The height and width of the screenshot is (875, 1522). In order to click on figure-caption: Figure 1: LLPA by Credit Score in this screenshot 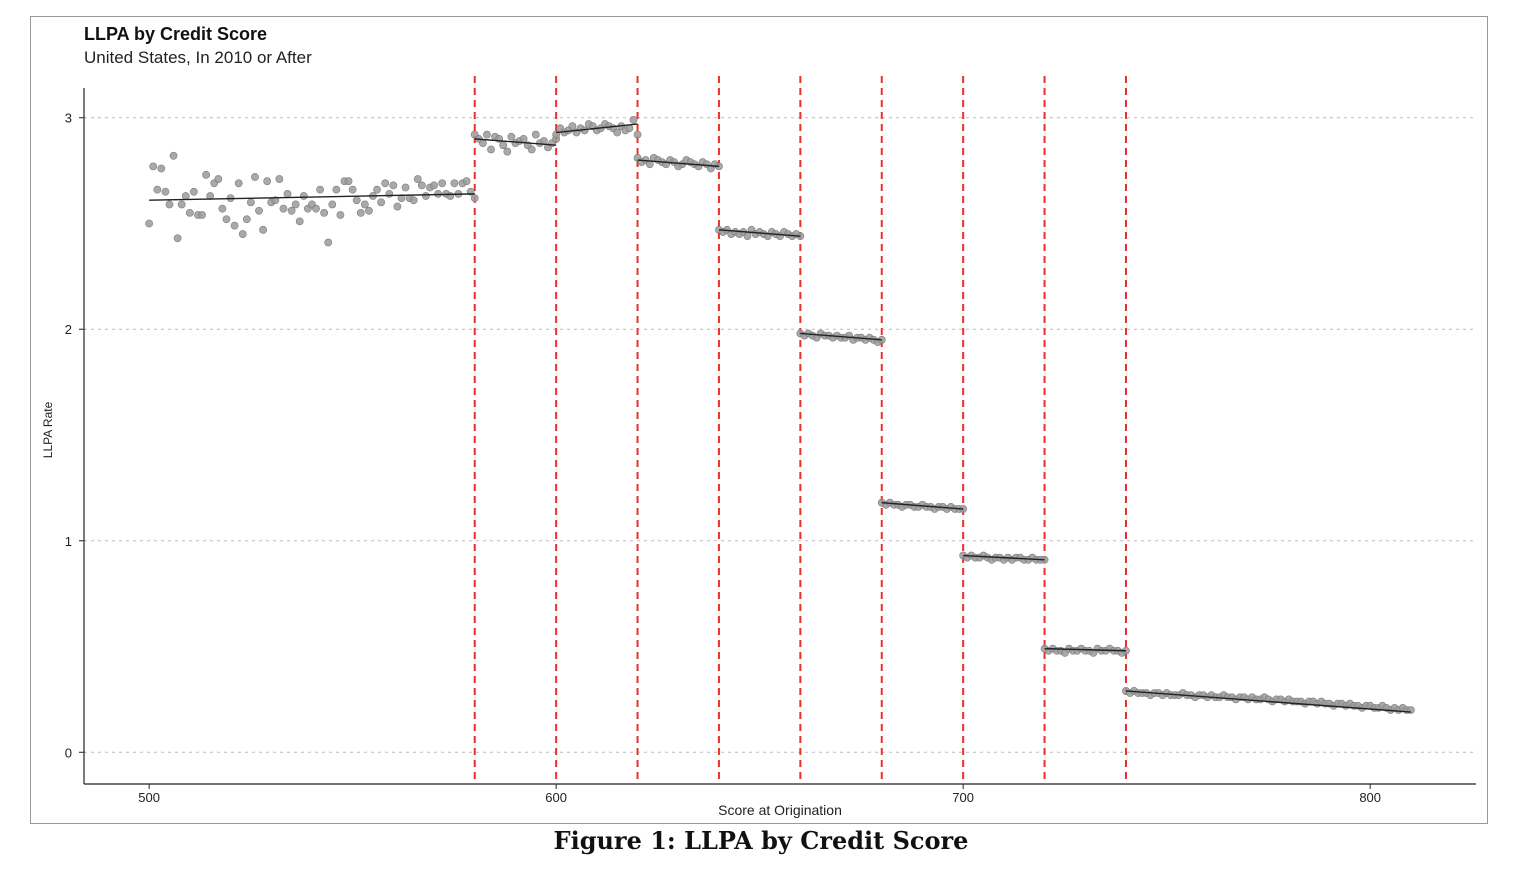, I will do `click(761, 840)`.